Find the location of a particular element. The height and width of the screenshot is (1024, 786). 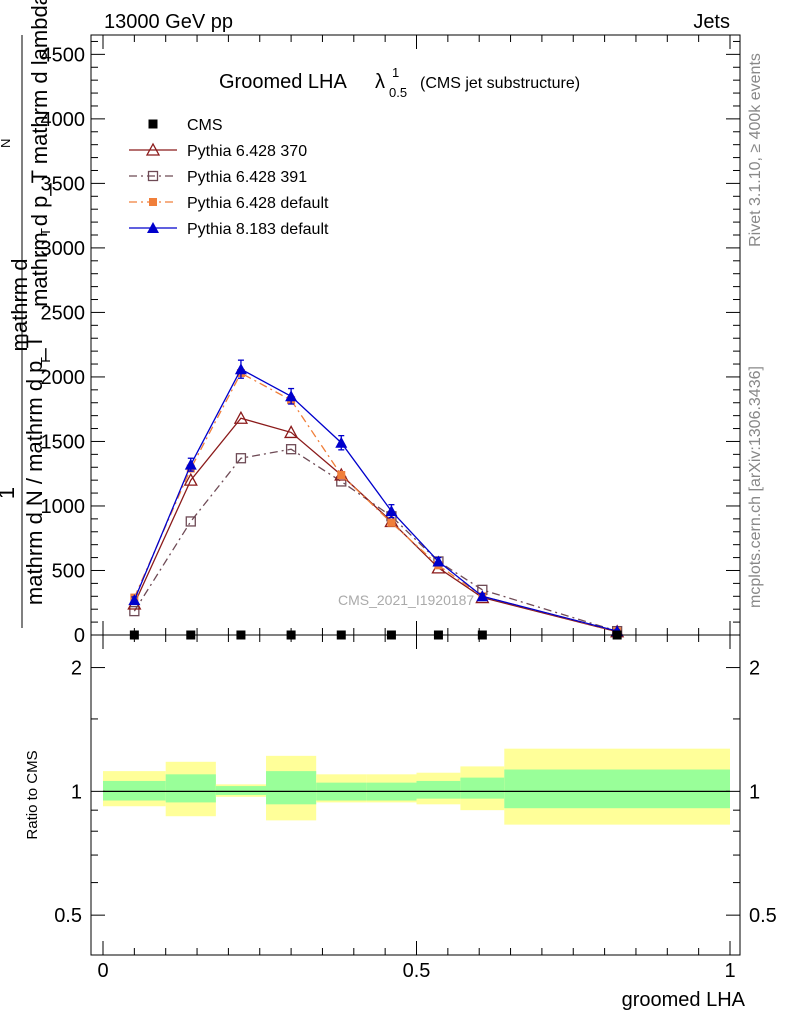

y-tick-label: 500 is located at coordinates (68, 571).